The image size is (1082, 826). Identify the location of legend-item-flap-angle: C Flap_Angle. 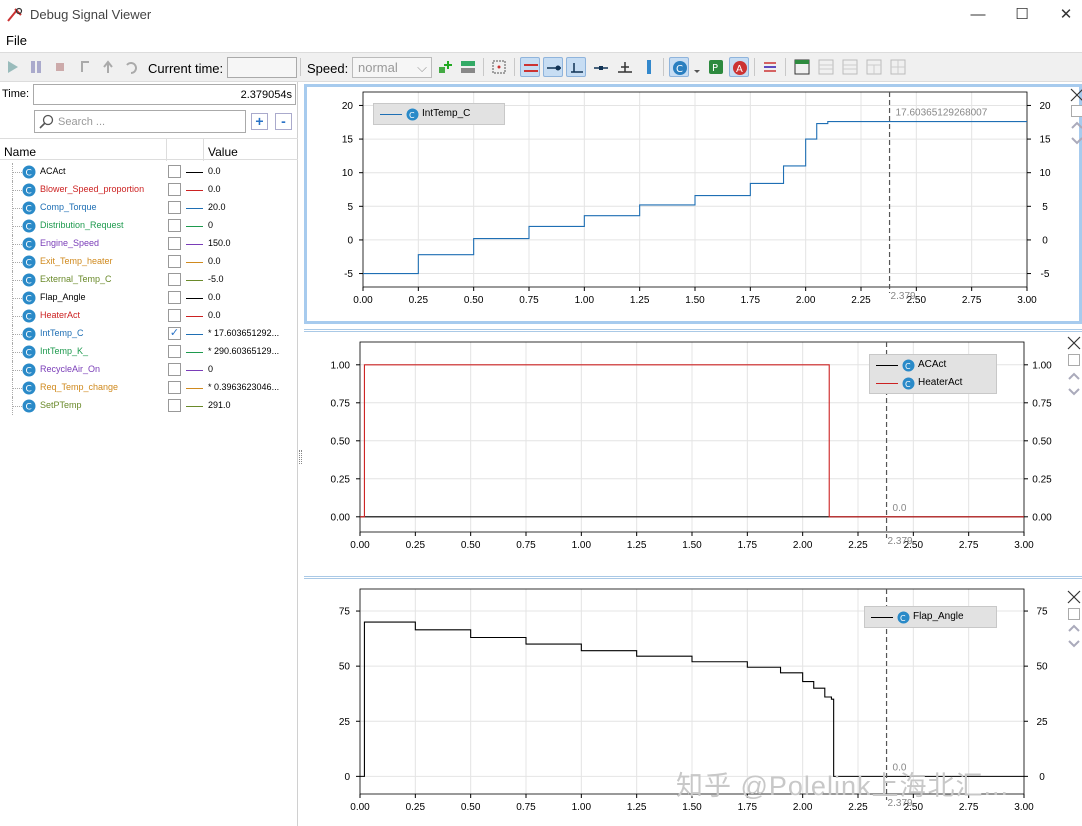
(930, 617).